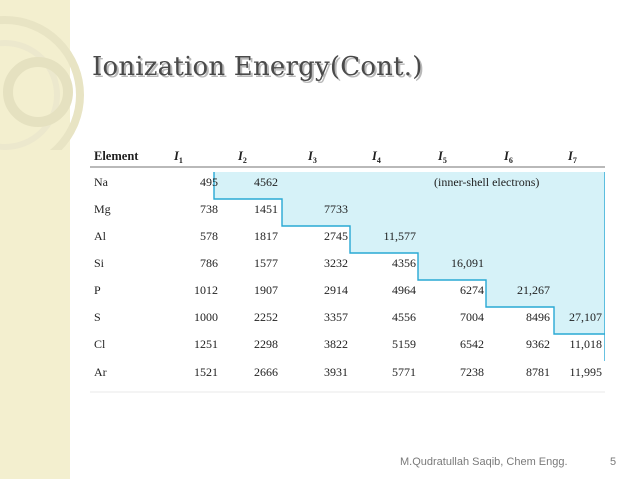 The image size is (638, 479). Describe the element at coordinates (116, 156) in the screenshot. I see `header-element: Element` at that location.